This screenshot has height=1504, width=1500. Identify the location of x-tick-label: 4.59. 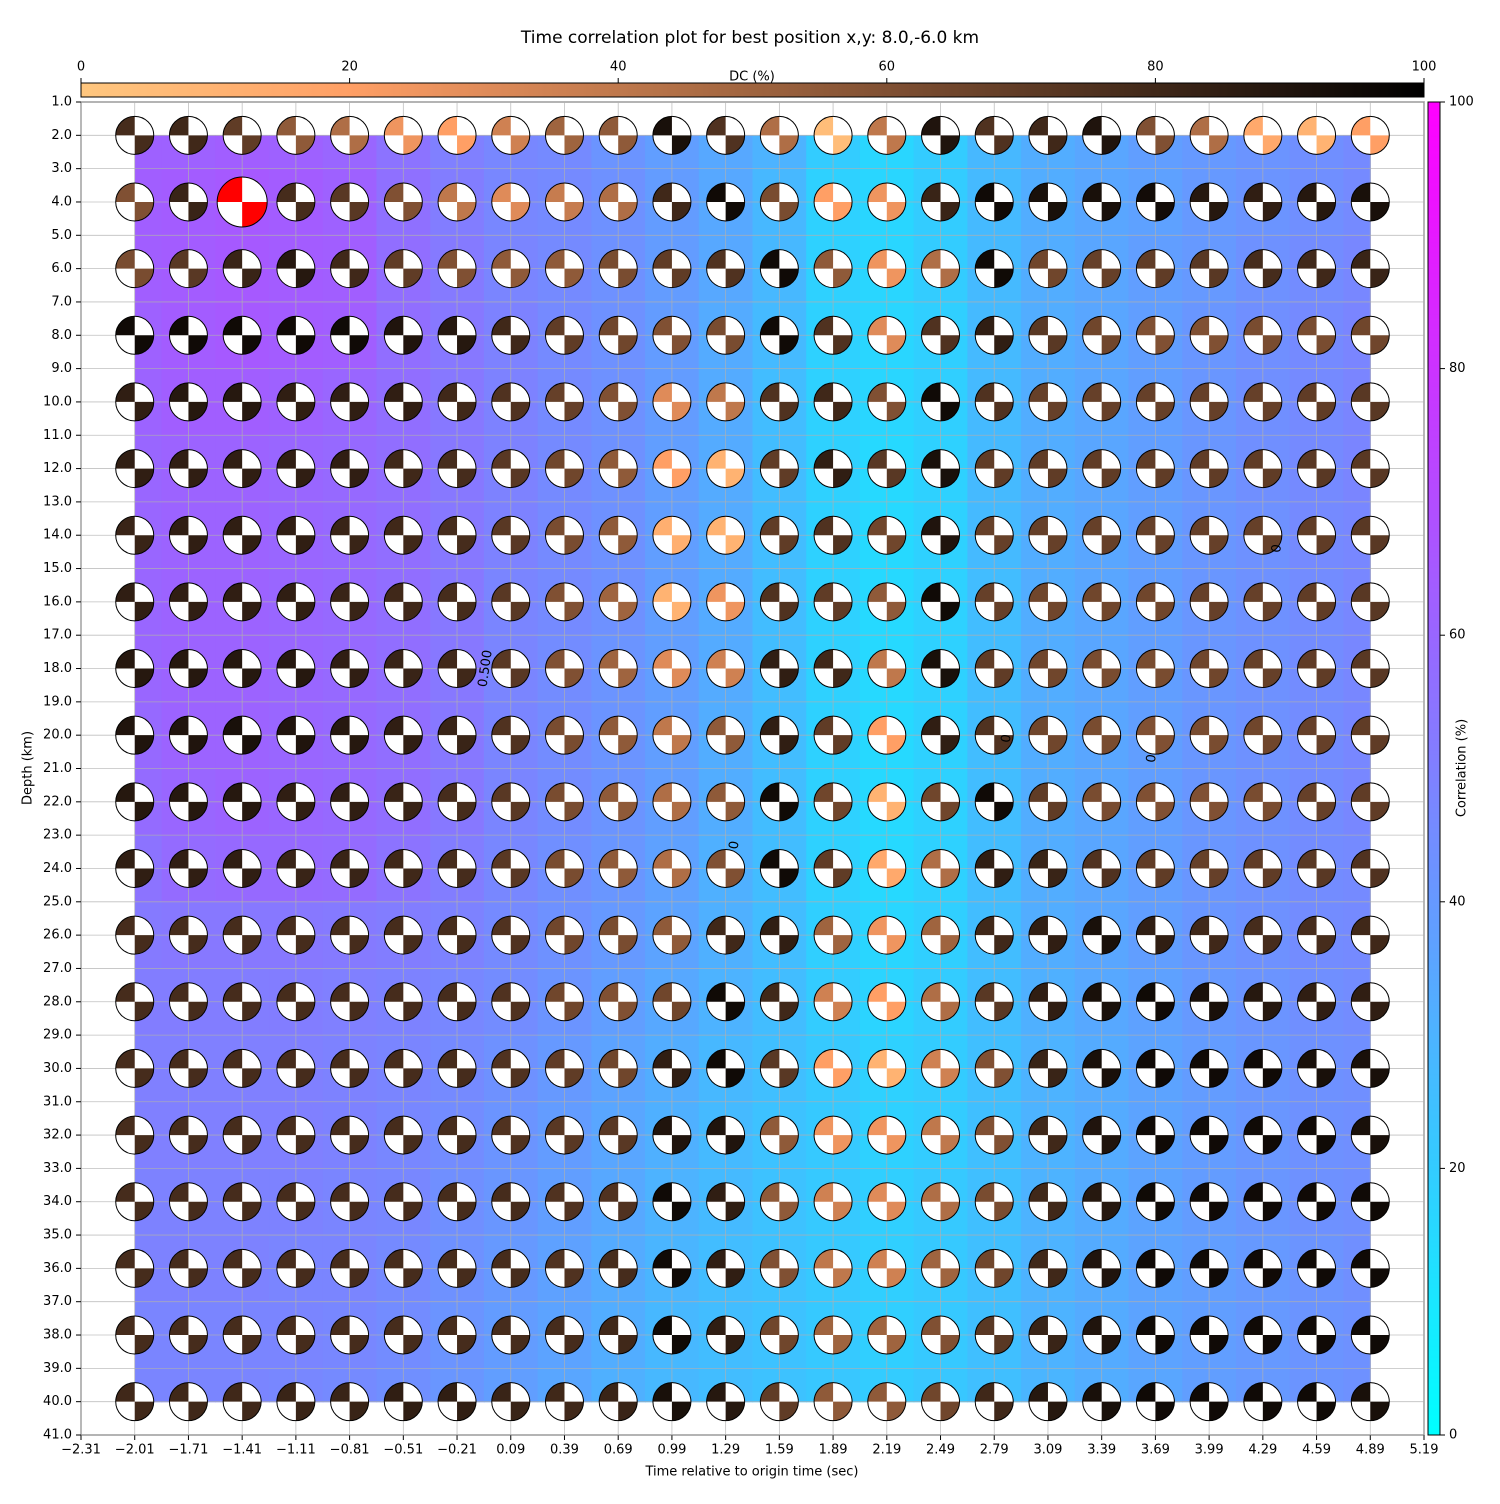
(1316, 1450).